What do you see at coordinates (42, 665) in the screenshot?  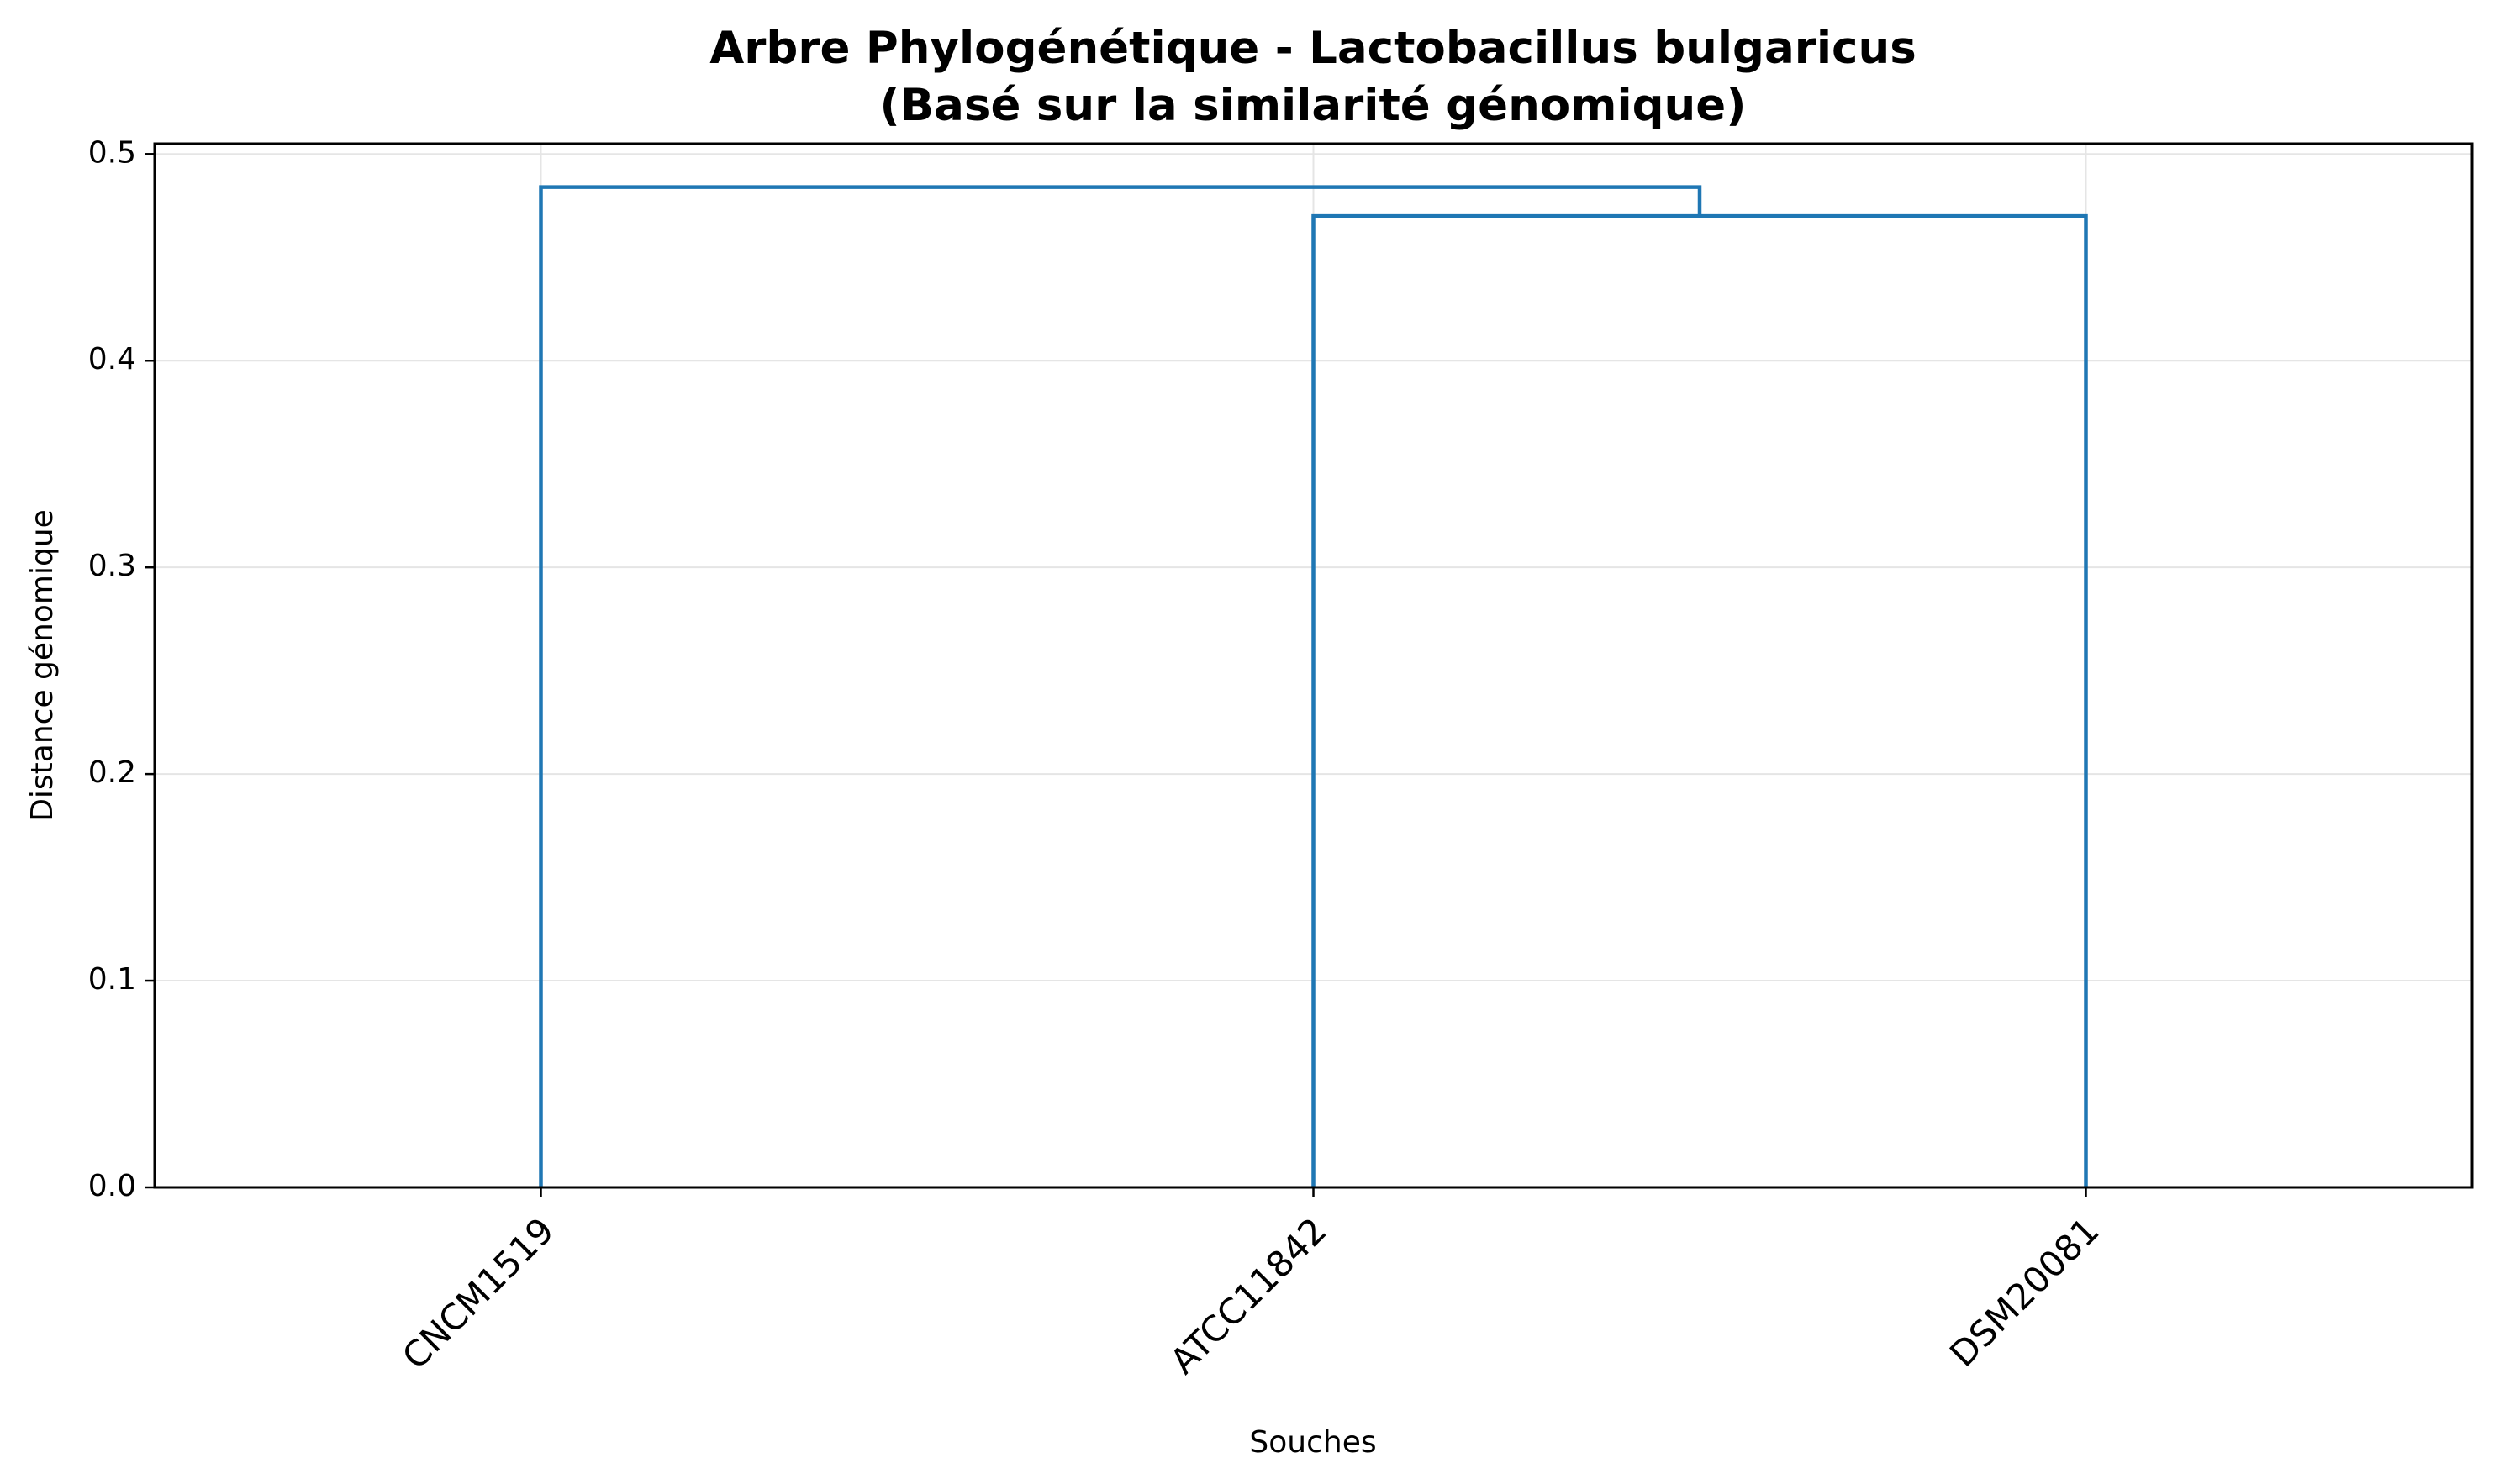 I see `y-axis-label: Distance génomique` at bounding box center [42, 665].